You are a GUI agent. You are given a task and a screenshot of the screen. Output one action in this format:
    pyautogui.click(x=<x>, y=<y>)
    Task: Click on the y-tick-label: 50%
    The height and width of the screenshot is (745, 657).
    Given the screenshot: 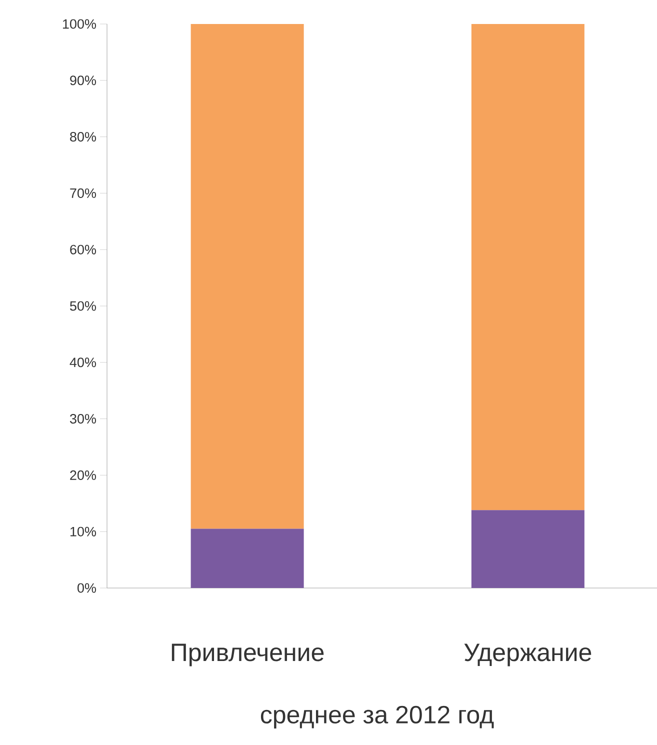 What is the action you would take?
    pyautogui.click(x=83, y=306)
    